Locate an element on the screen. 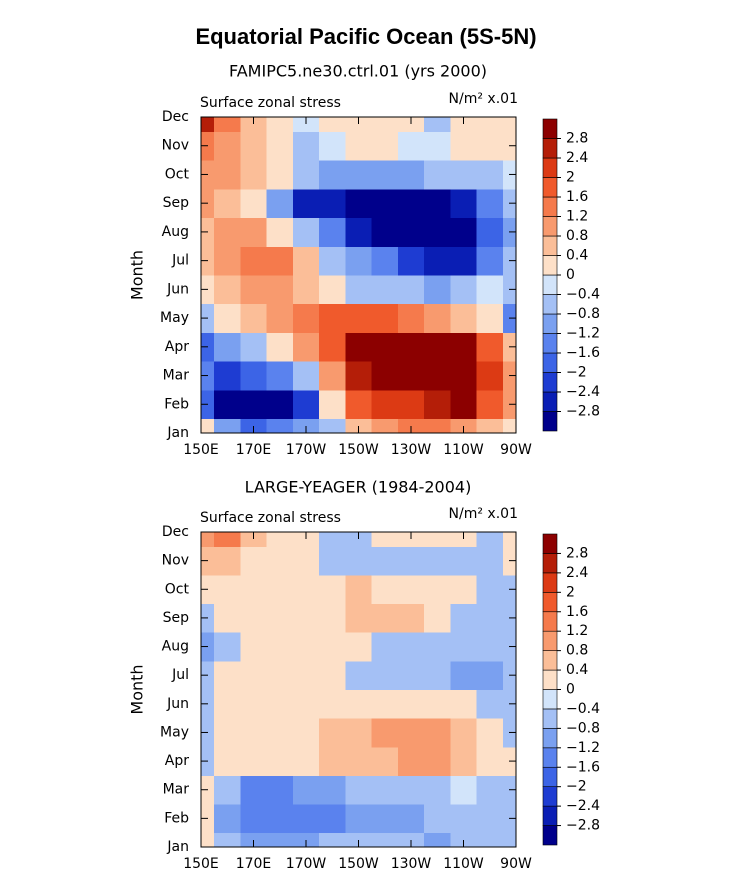  y-tick-label: Jul is located at coordinates (180, 261).